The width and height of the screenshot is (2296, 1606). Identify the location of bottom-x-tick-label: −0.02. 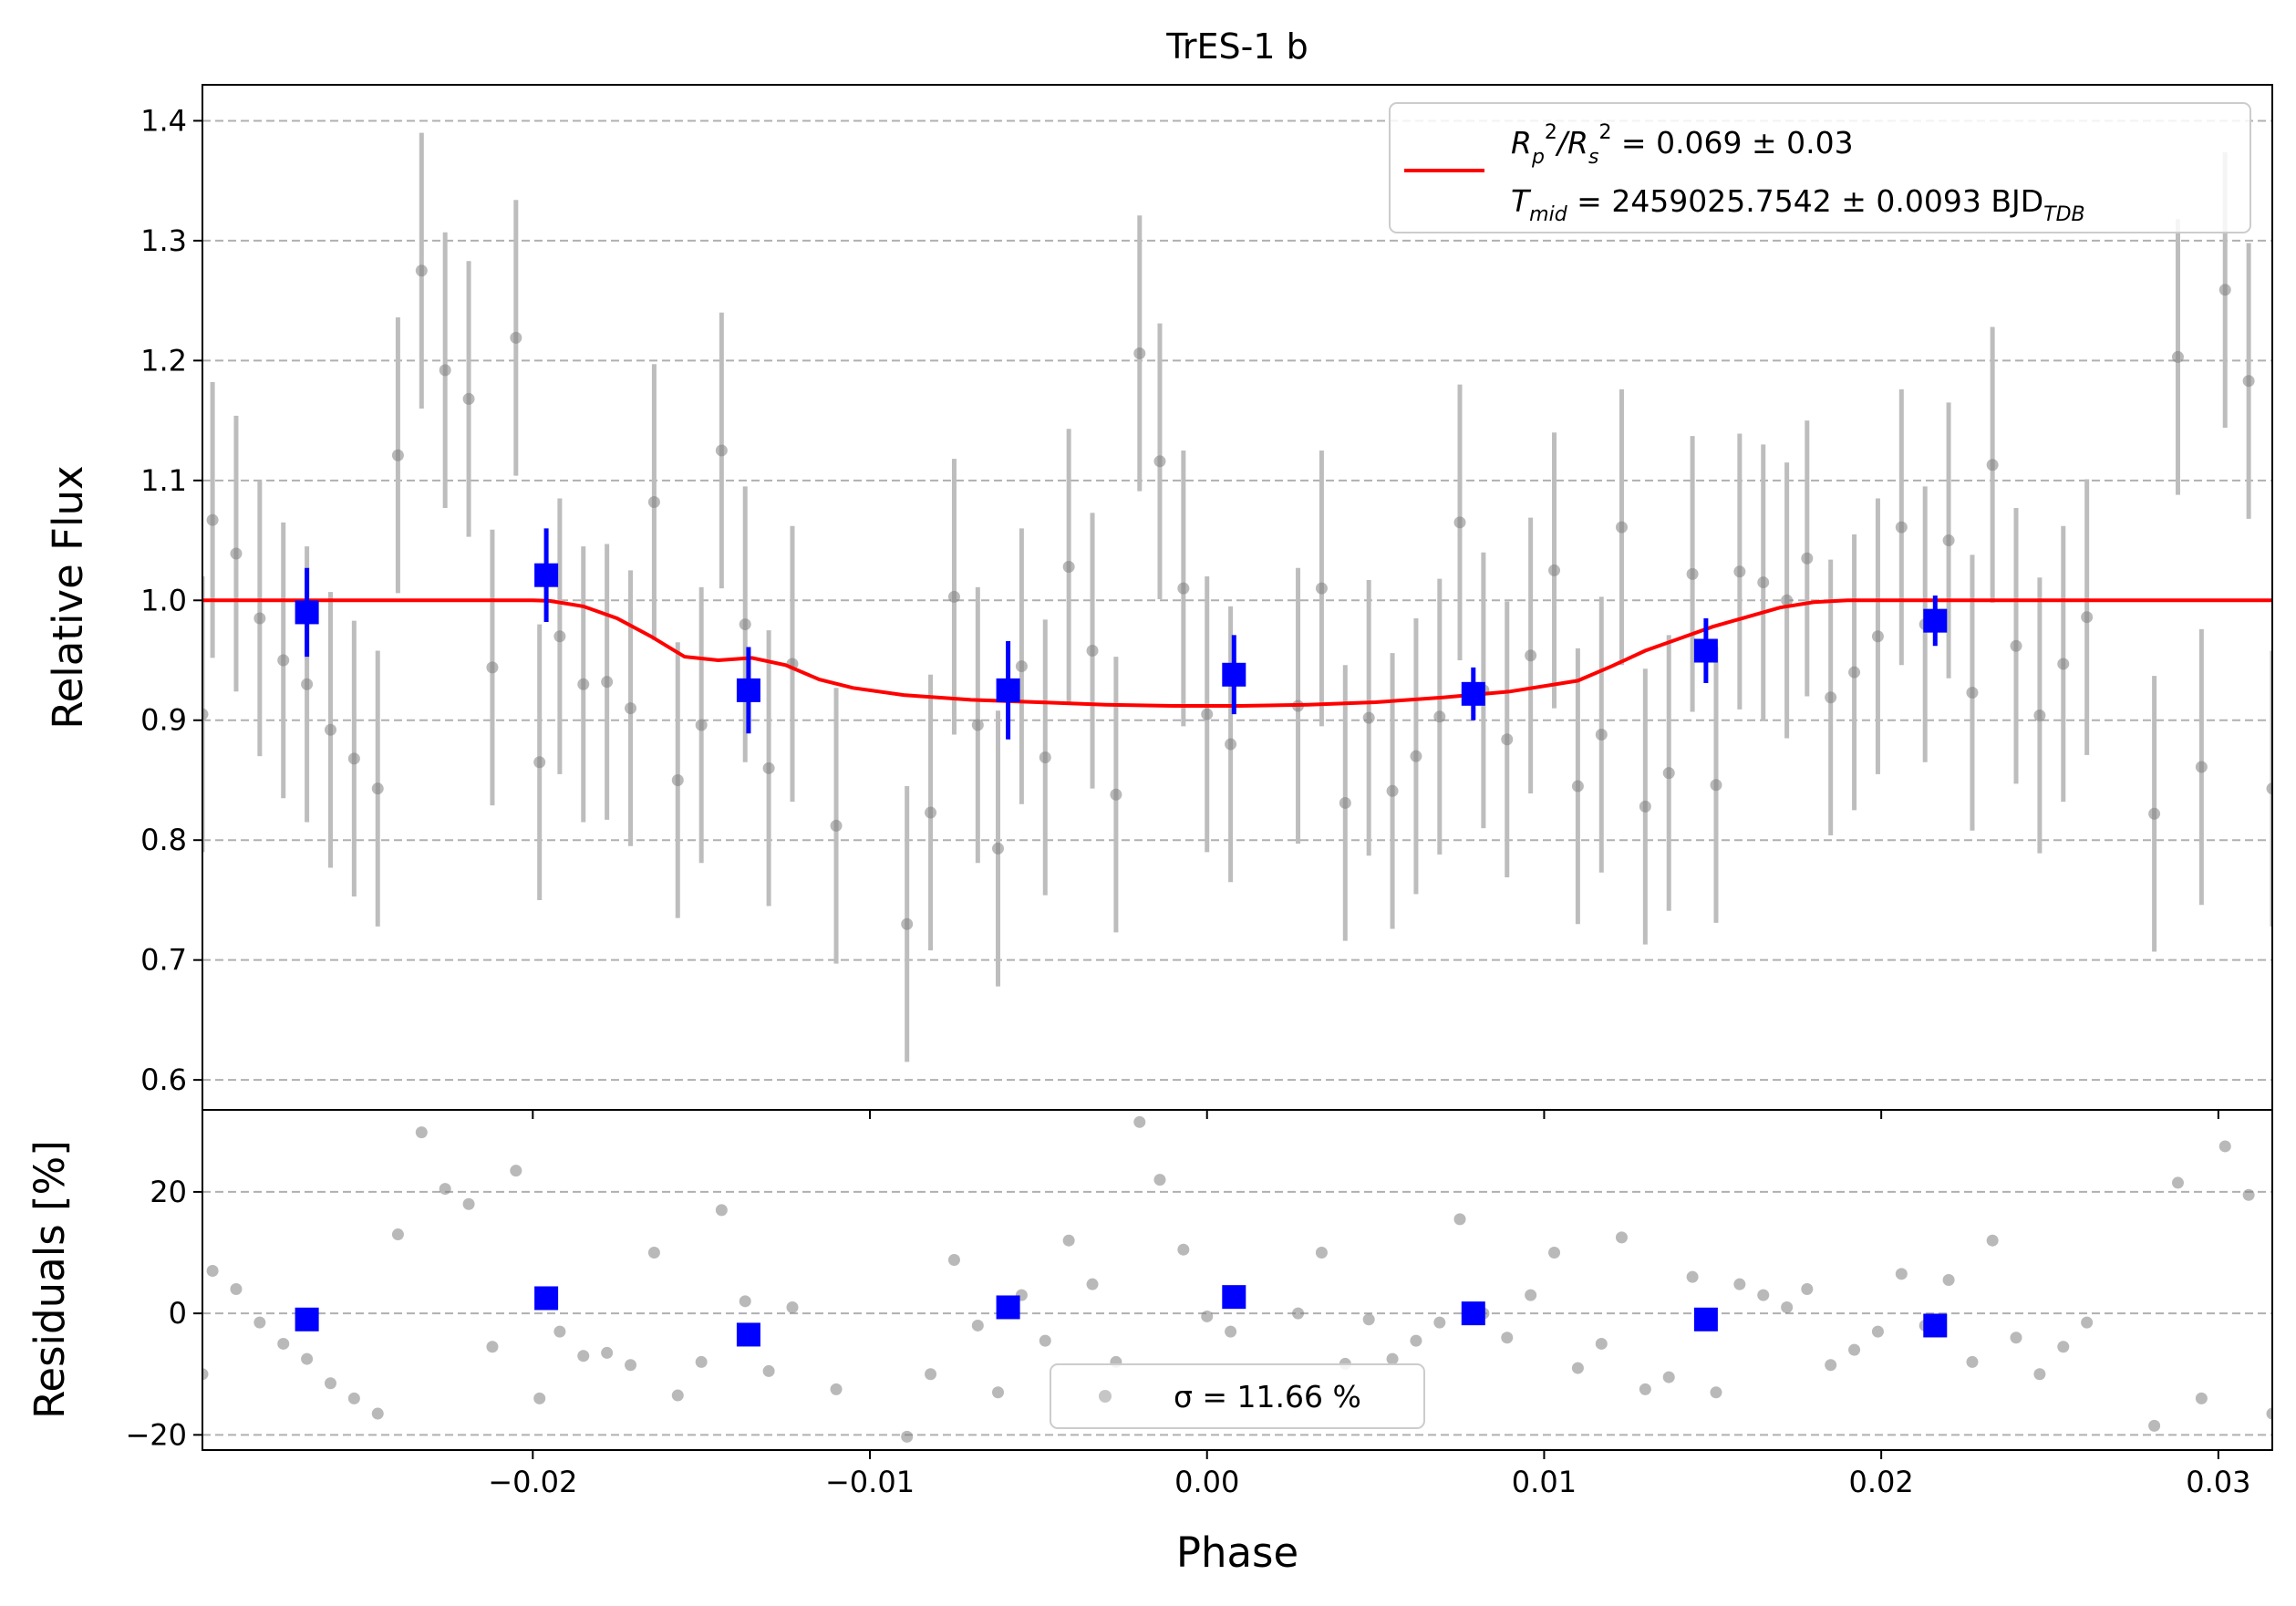
(532, 1482).